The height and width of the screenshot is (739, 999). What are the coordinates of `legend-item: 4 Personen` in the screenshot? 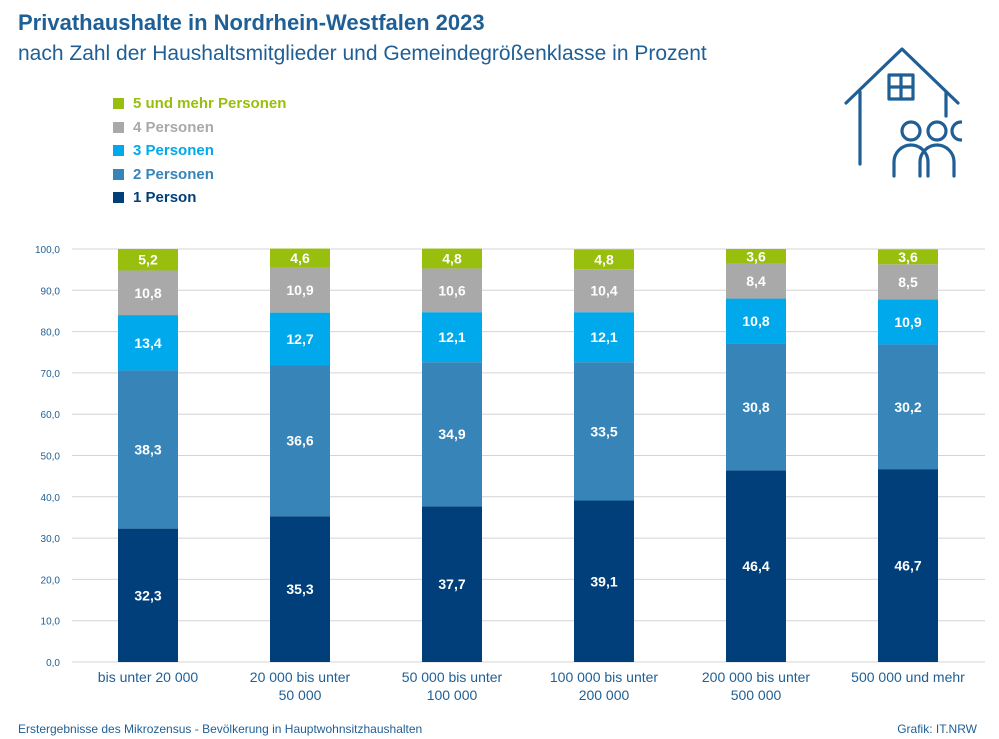 It's located at (199, 128).